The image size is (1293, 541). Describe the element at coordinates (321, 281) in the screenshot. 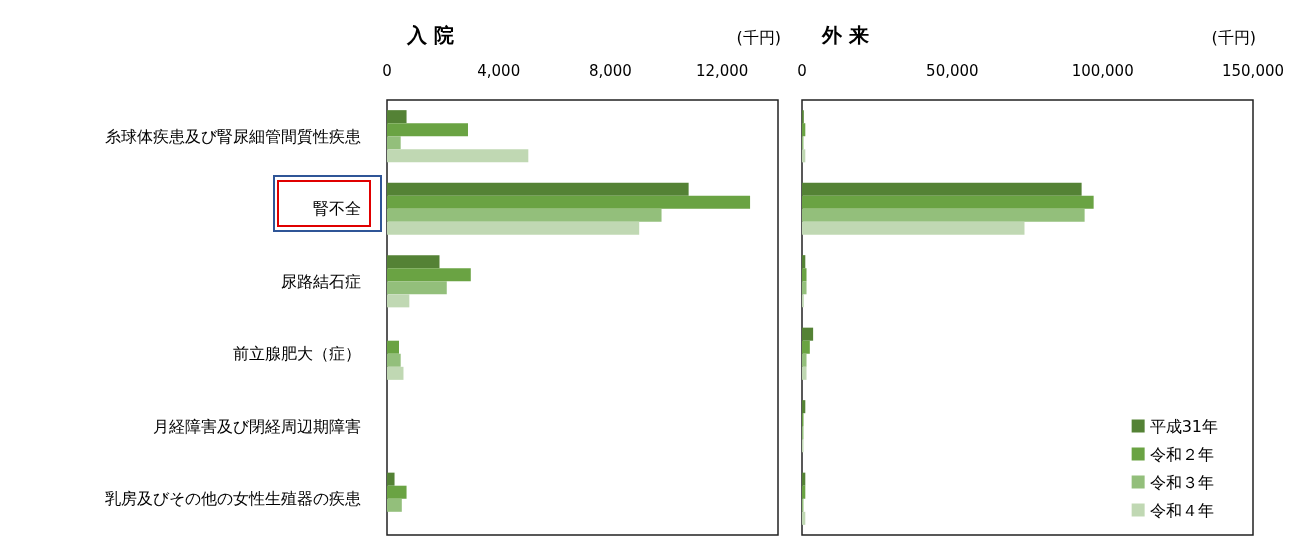

I see `y-tick-label: 尿路結石症` at that location.